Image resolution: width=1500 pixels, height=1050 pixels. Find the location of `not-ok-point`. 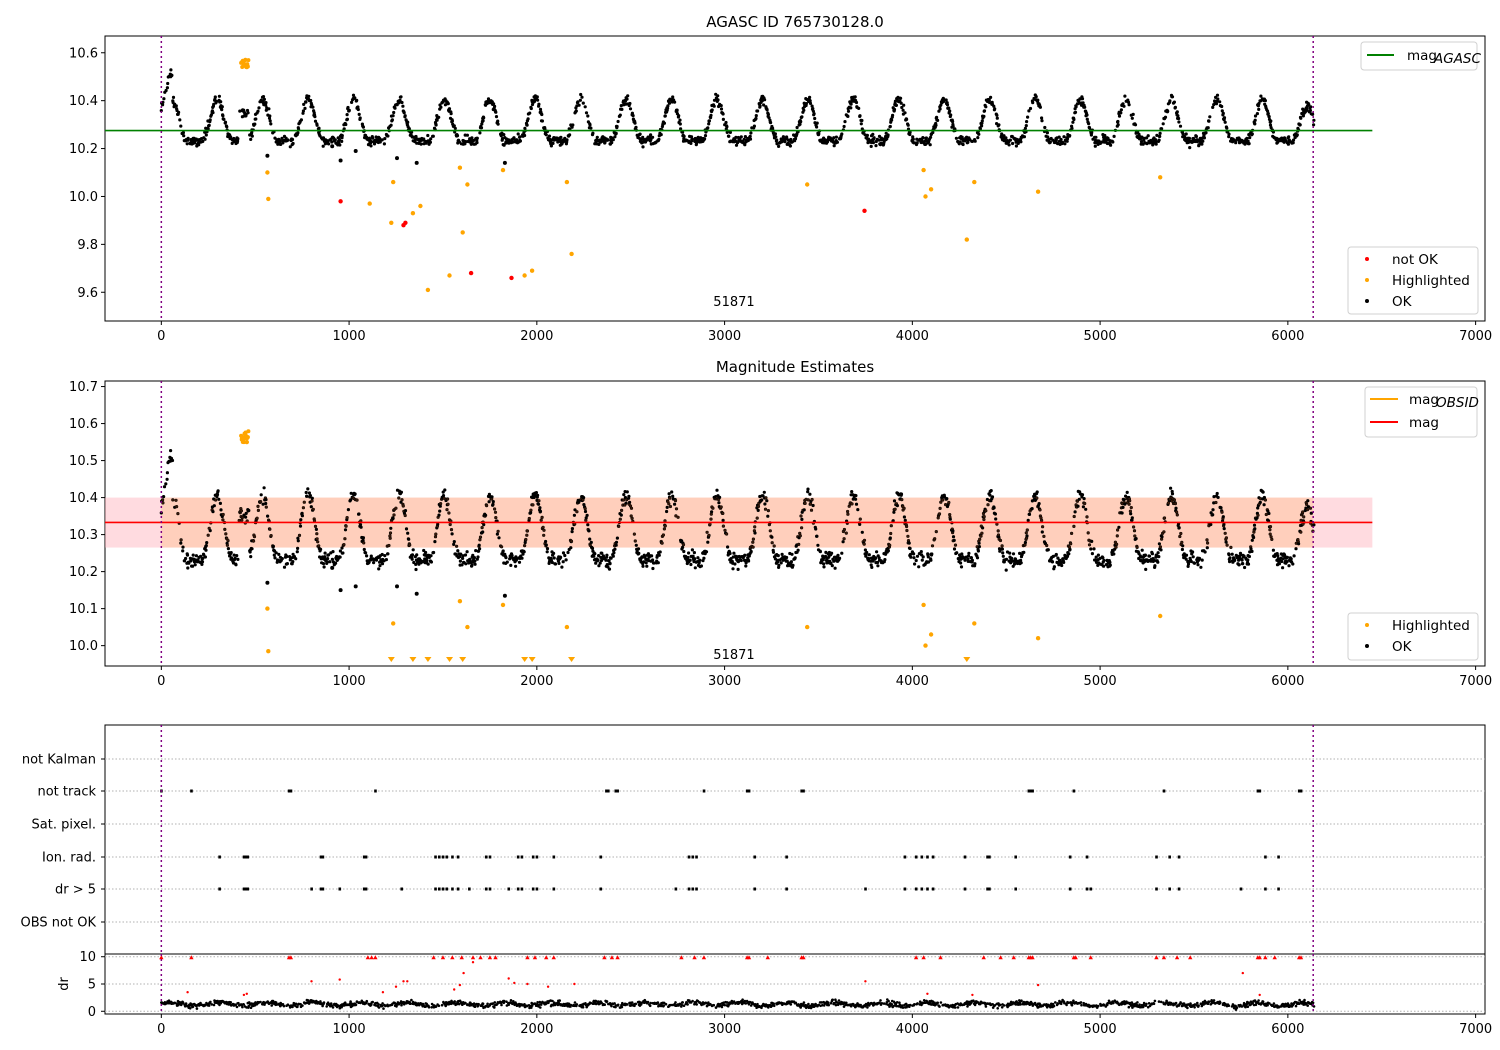

not-ok-point is located at coordinates (864, 210).